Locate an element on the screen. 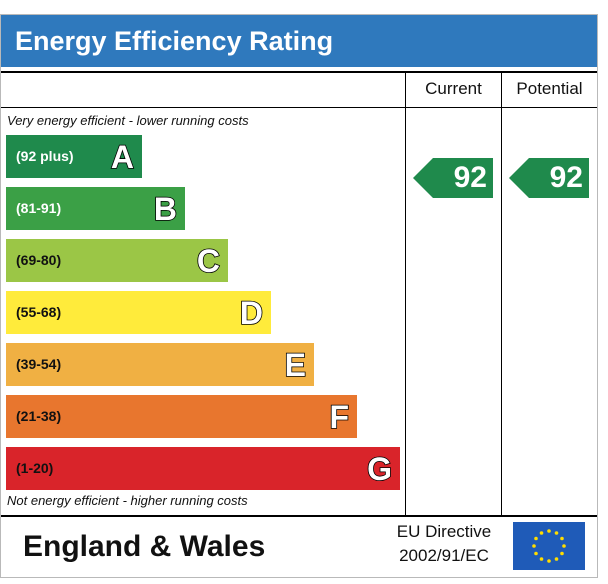 The image size is (608, 584). band-range-label: (21-38) is located at coordinates (39, 416).